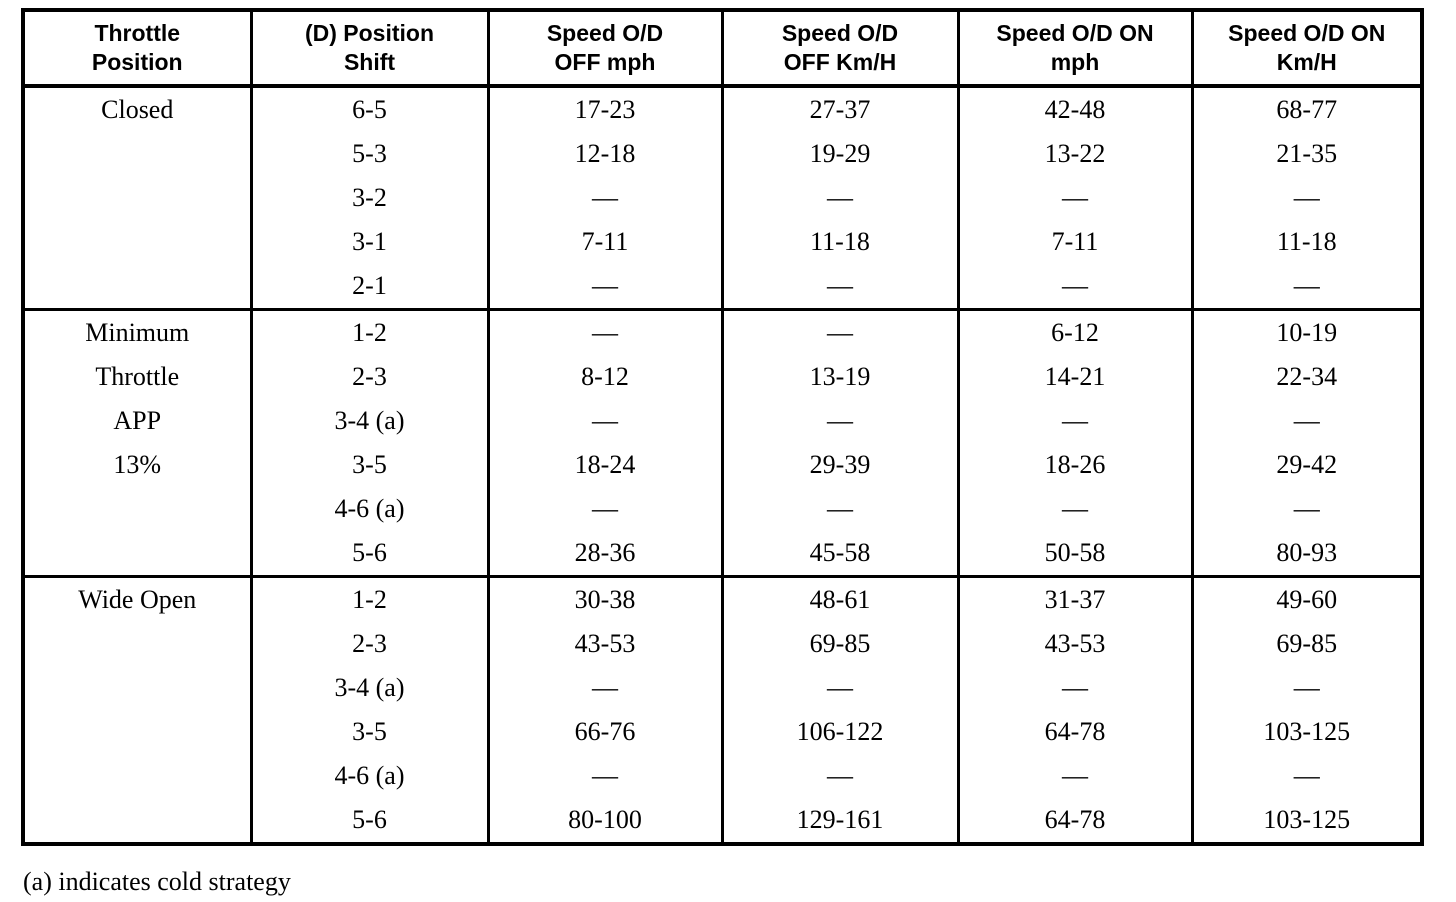 Image resolution: width=1456 pixels, height=902 pixels. I want to click on throttle-label: Minimum, so click(137, 332).